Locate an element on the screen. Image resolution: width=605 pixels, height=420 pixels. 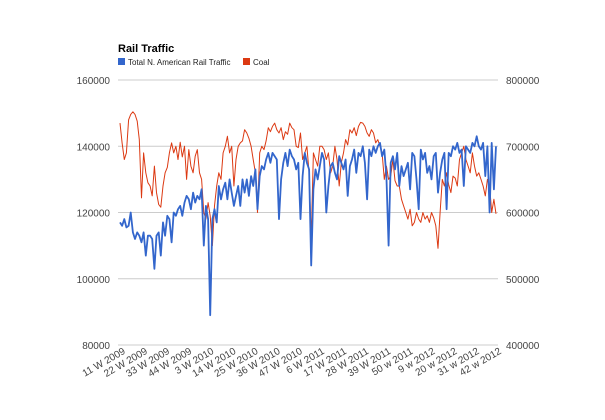
right-tick-label: 600000 is located at coordinates (523, 214).